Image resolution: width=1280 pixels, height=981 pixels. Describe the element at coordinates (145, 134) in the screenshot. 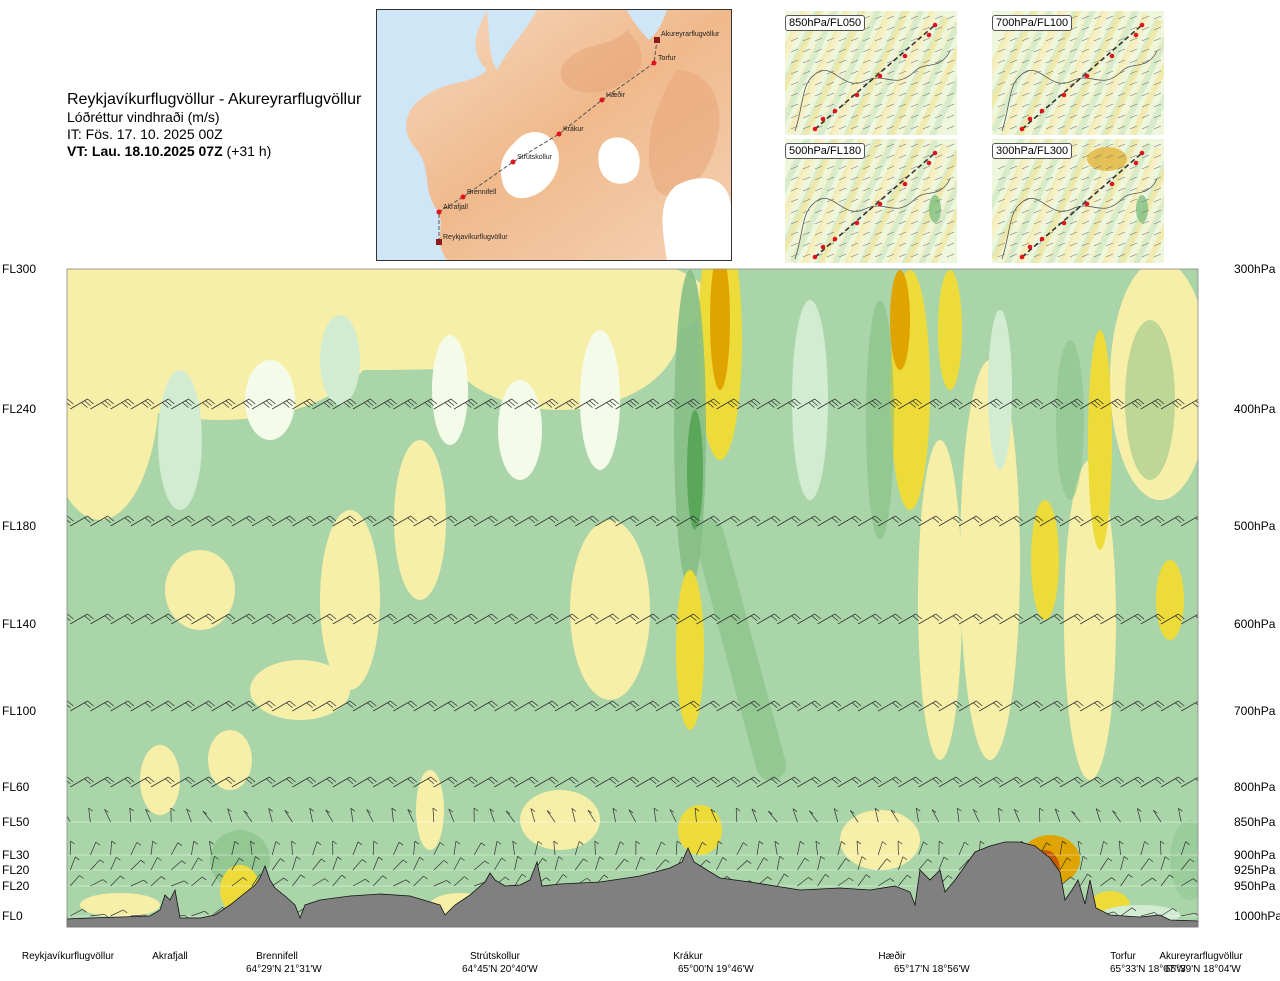

I see `issue-time: IT: Fös. 17. 10. 2025 00Z` at that location.